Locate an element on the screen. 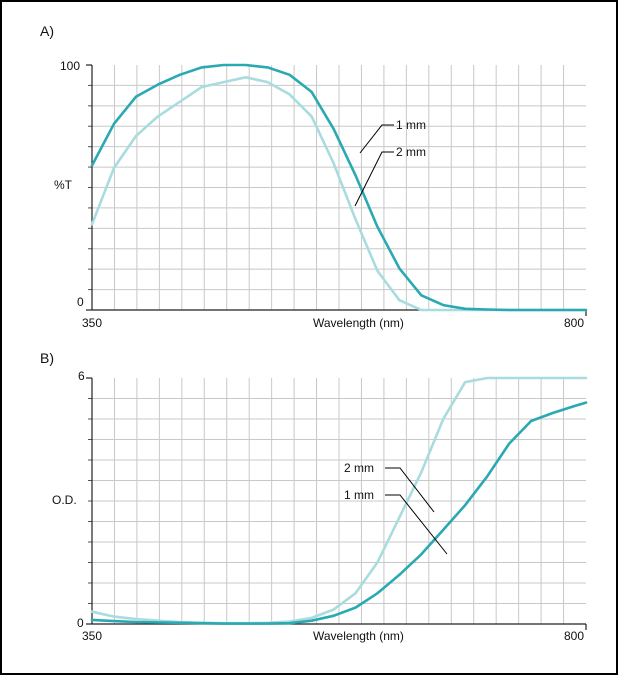 This screenshot has height=678, width=618. panel-a-label: A) is located at coordinates (47, 31).